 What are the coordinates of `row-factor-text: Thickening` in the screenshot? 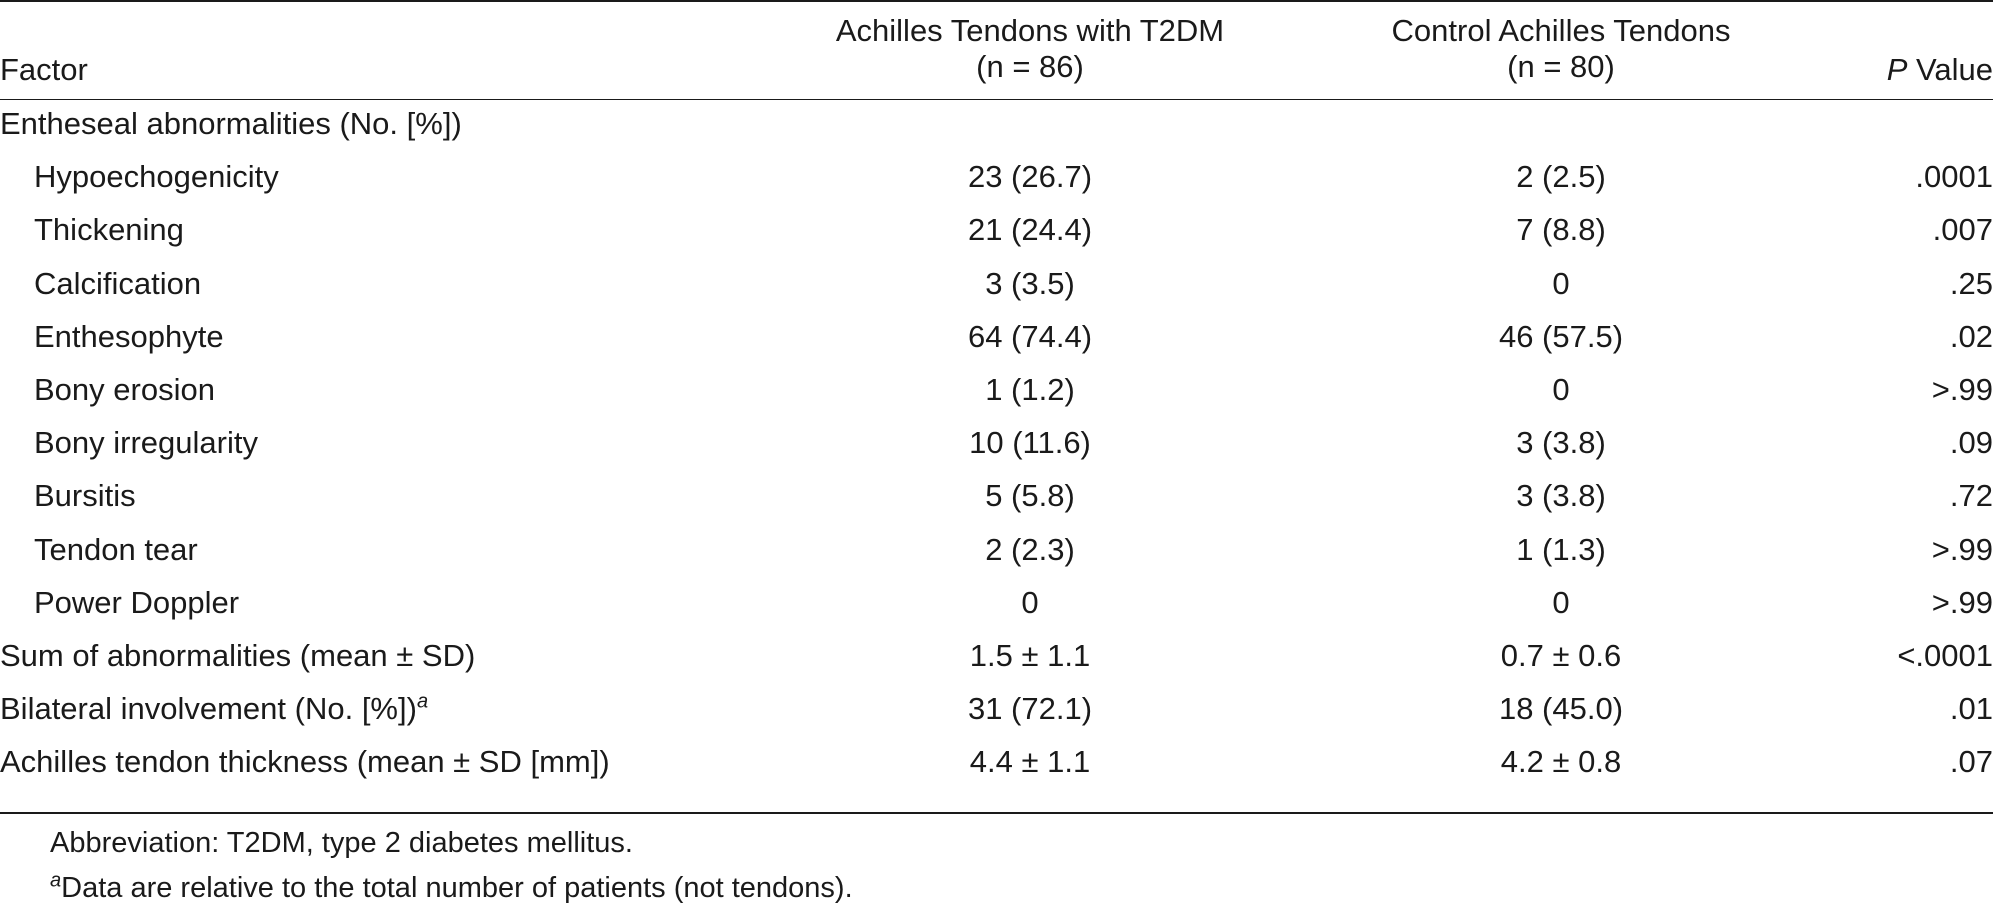 It's located at (109, 229).